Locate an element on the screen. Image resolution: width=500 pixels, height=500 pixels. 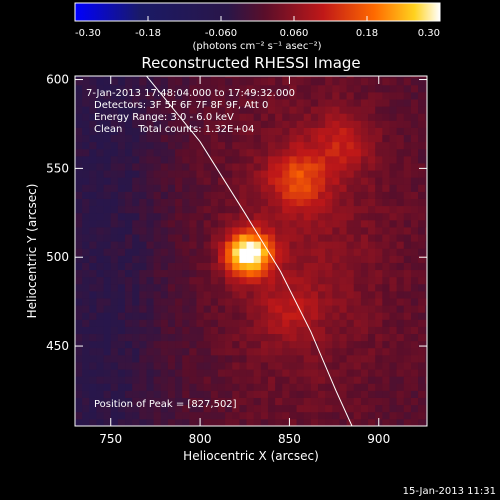
peak-position-label: Position of Peak = [827,502] is located at coordinates (165, 404).